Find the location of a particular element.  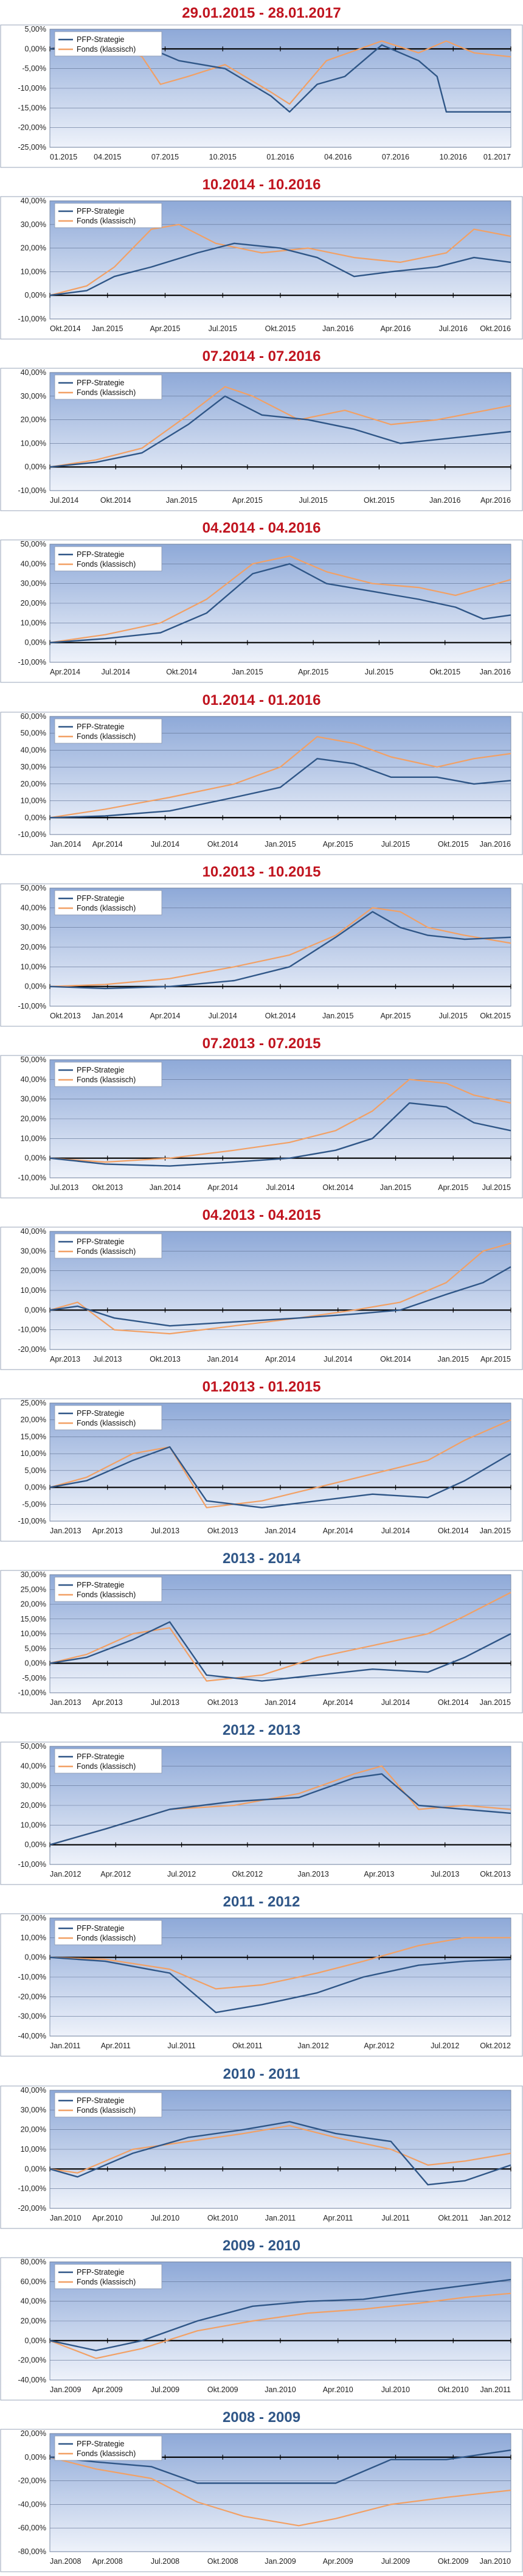

x-tick-label: Jul.2009 is located at coordinates (165, 2389).